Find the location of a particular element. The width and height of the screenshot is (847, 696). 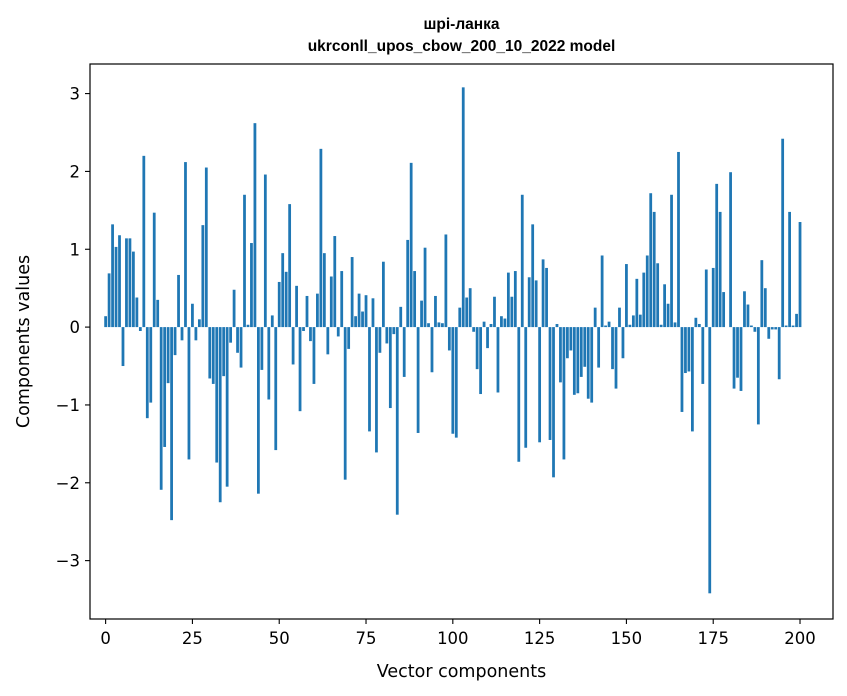

y-tick-label: 3 is located at coordinates (75, 94).